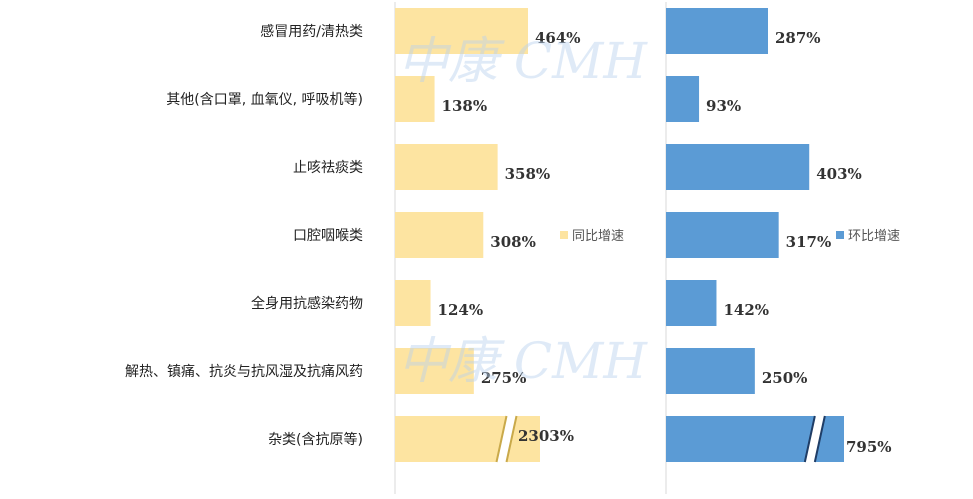  I want to click on value-label: 464%, so click(558, 38).